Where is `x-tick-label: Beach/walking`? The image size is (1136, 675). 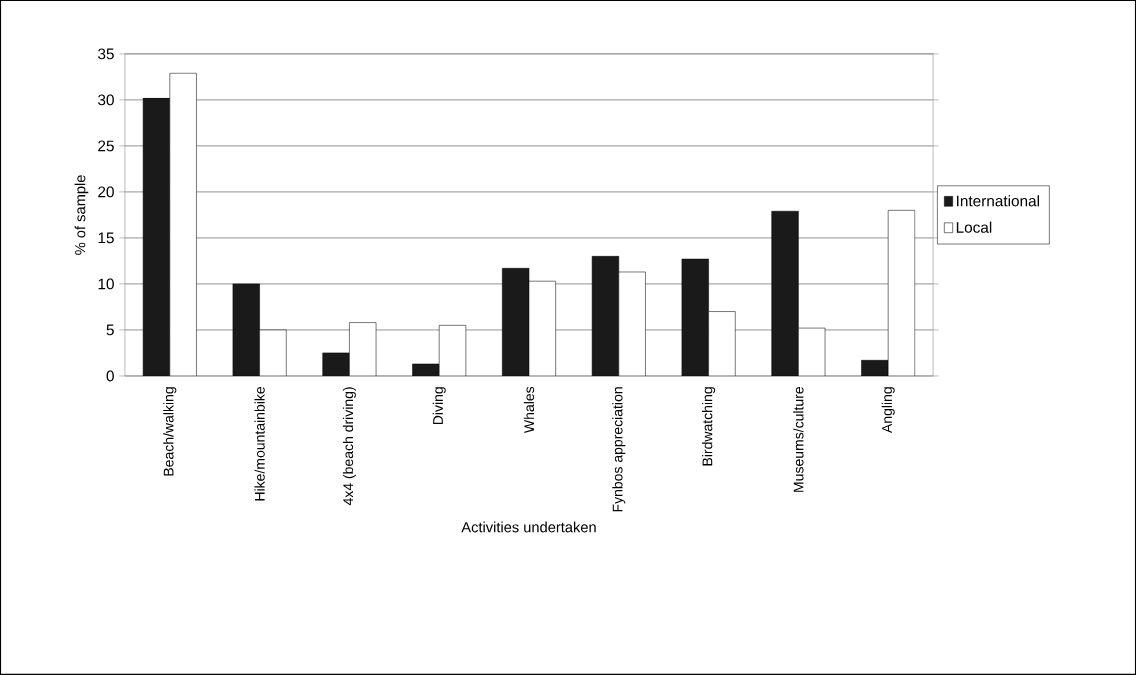
x-tick-label: Beach/walking is located at coordinates (170, 431).